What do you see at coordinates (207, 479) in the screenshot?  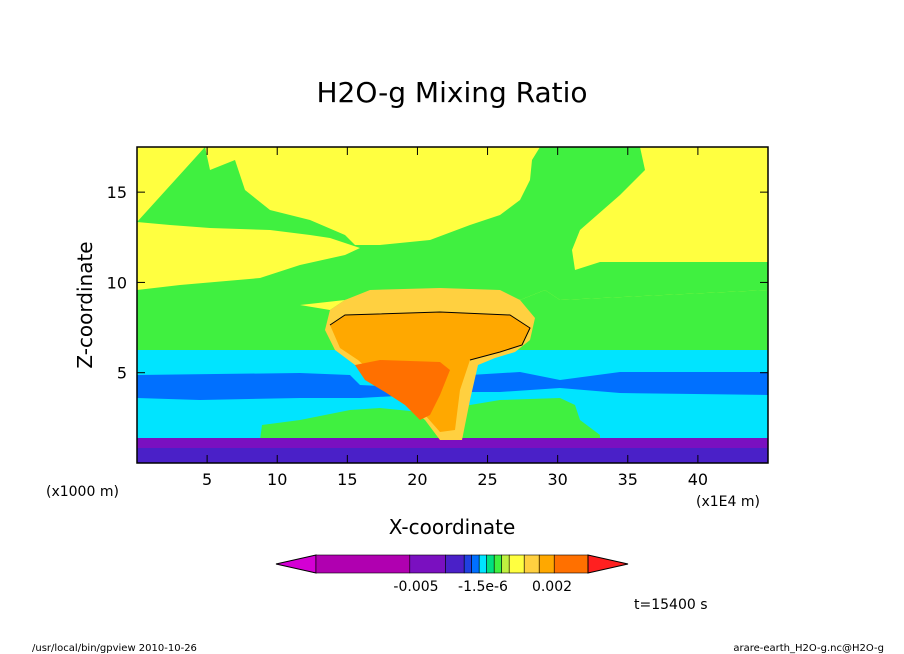 I see `x-tick-label: 5` at bounding box center [207, 479].